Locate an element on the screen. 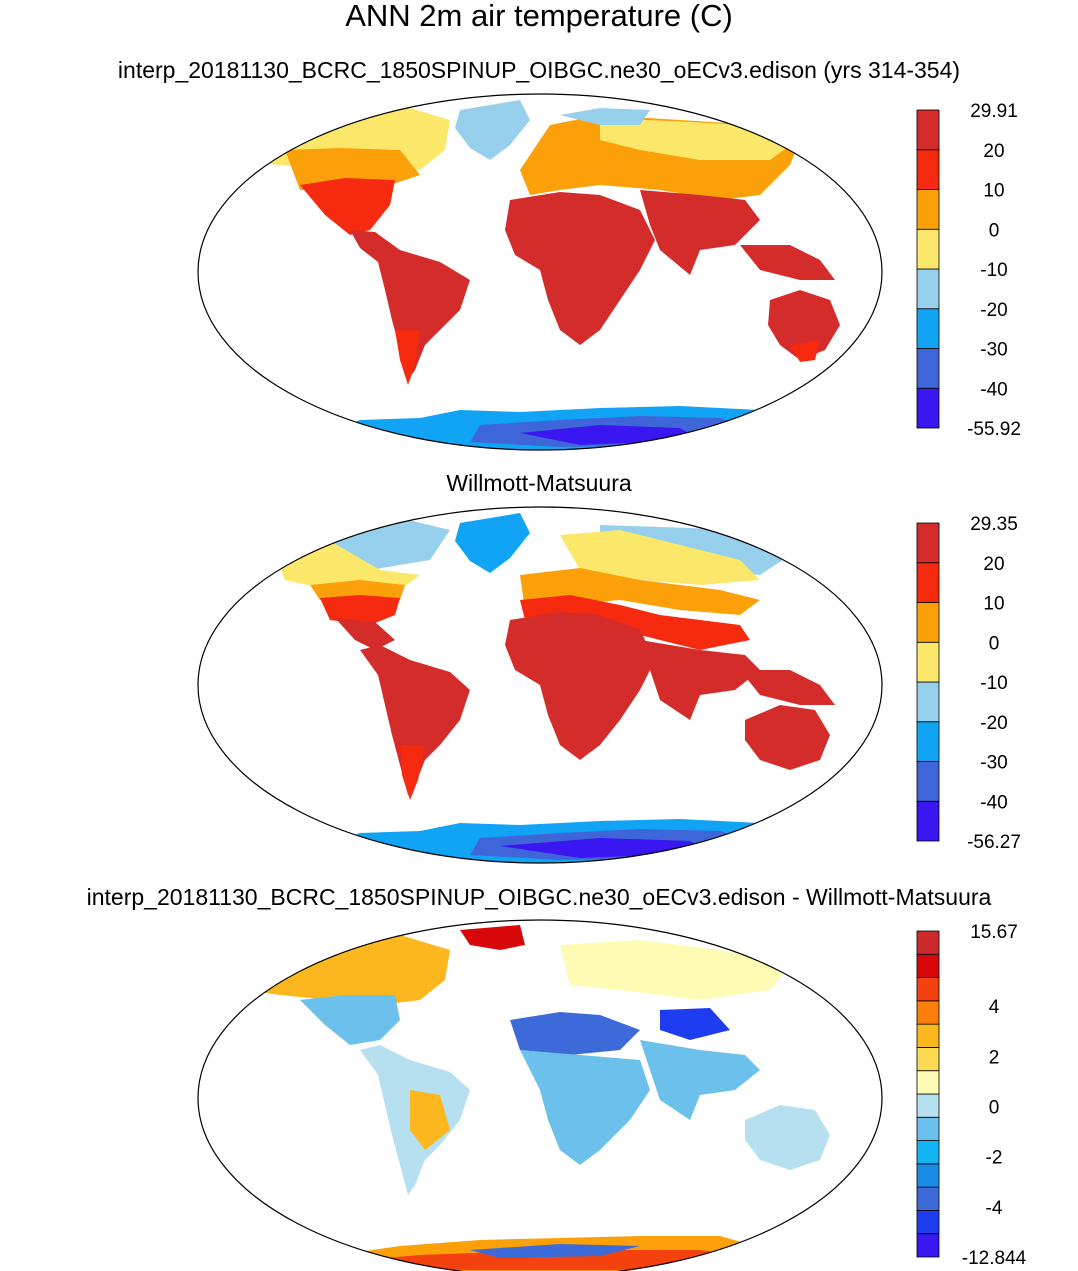  colorbar-panel-2: -56.27 -40 -30 -20 -10 0 10 20 29.35 is located at coordinates (968, 683).